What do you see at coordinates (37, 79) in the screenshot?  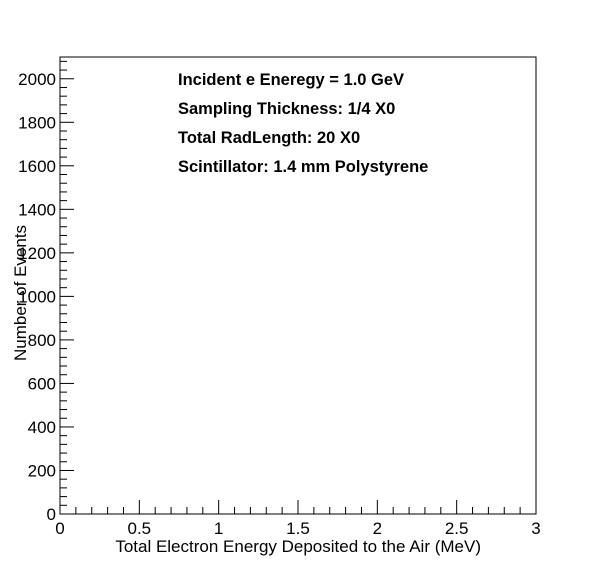 I see `y-tick-label: 2000` at bounding box center [37, 79].